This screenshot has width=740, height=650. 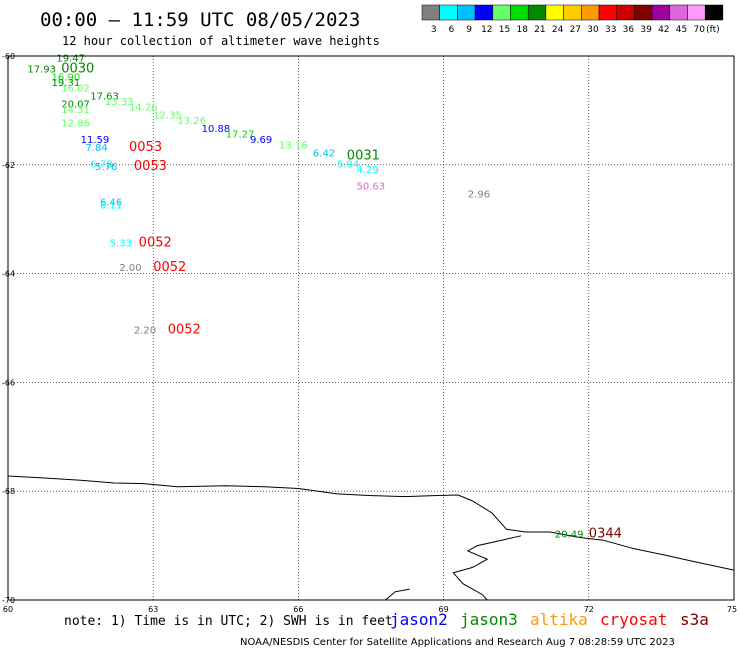 I want to click on swh-label: 13.16, so click(x=293, y=145).